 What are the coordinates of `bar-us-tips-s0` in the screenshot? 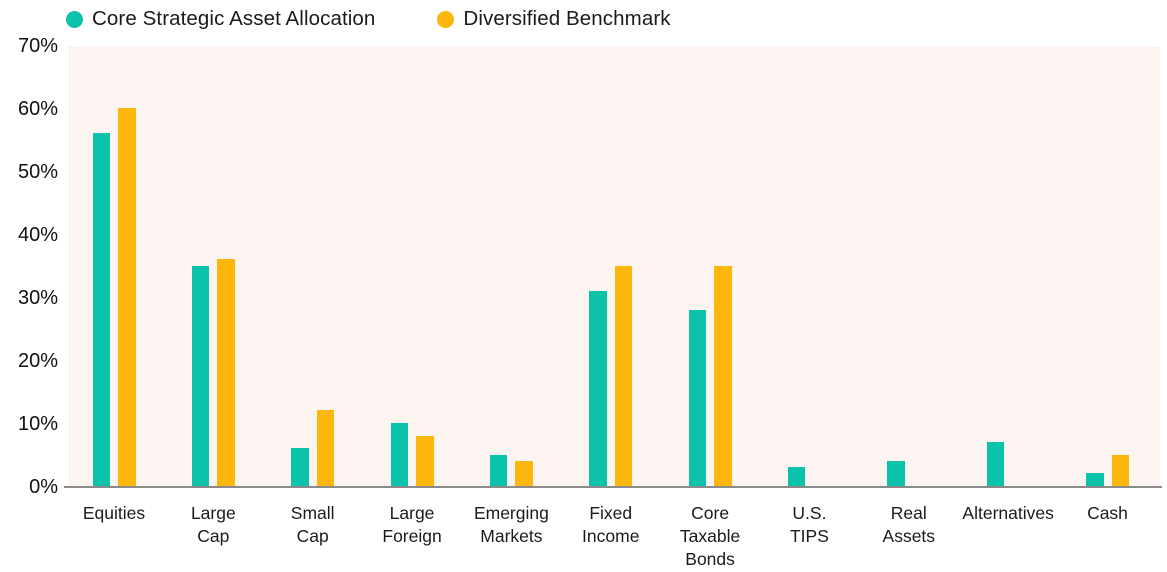 It's located at (796, 476).